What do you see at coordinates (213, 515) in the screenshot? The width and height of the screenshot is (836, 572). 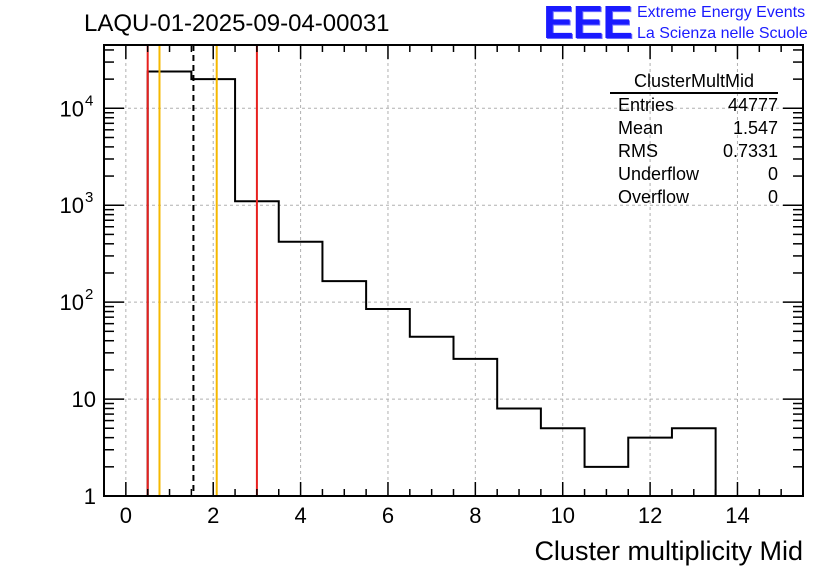 I see `x-tick-label: 2` at bounding box center [213, 515].